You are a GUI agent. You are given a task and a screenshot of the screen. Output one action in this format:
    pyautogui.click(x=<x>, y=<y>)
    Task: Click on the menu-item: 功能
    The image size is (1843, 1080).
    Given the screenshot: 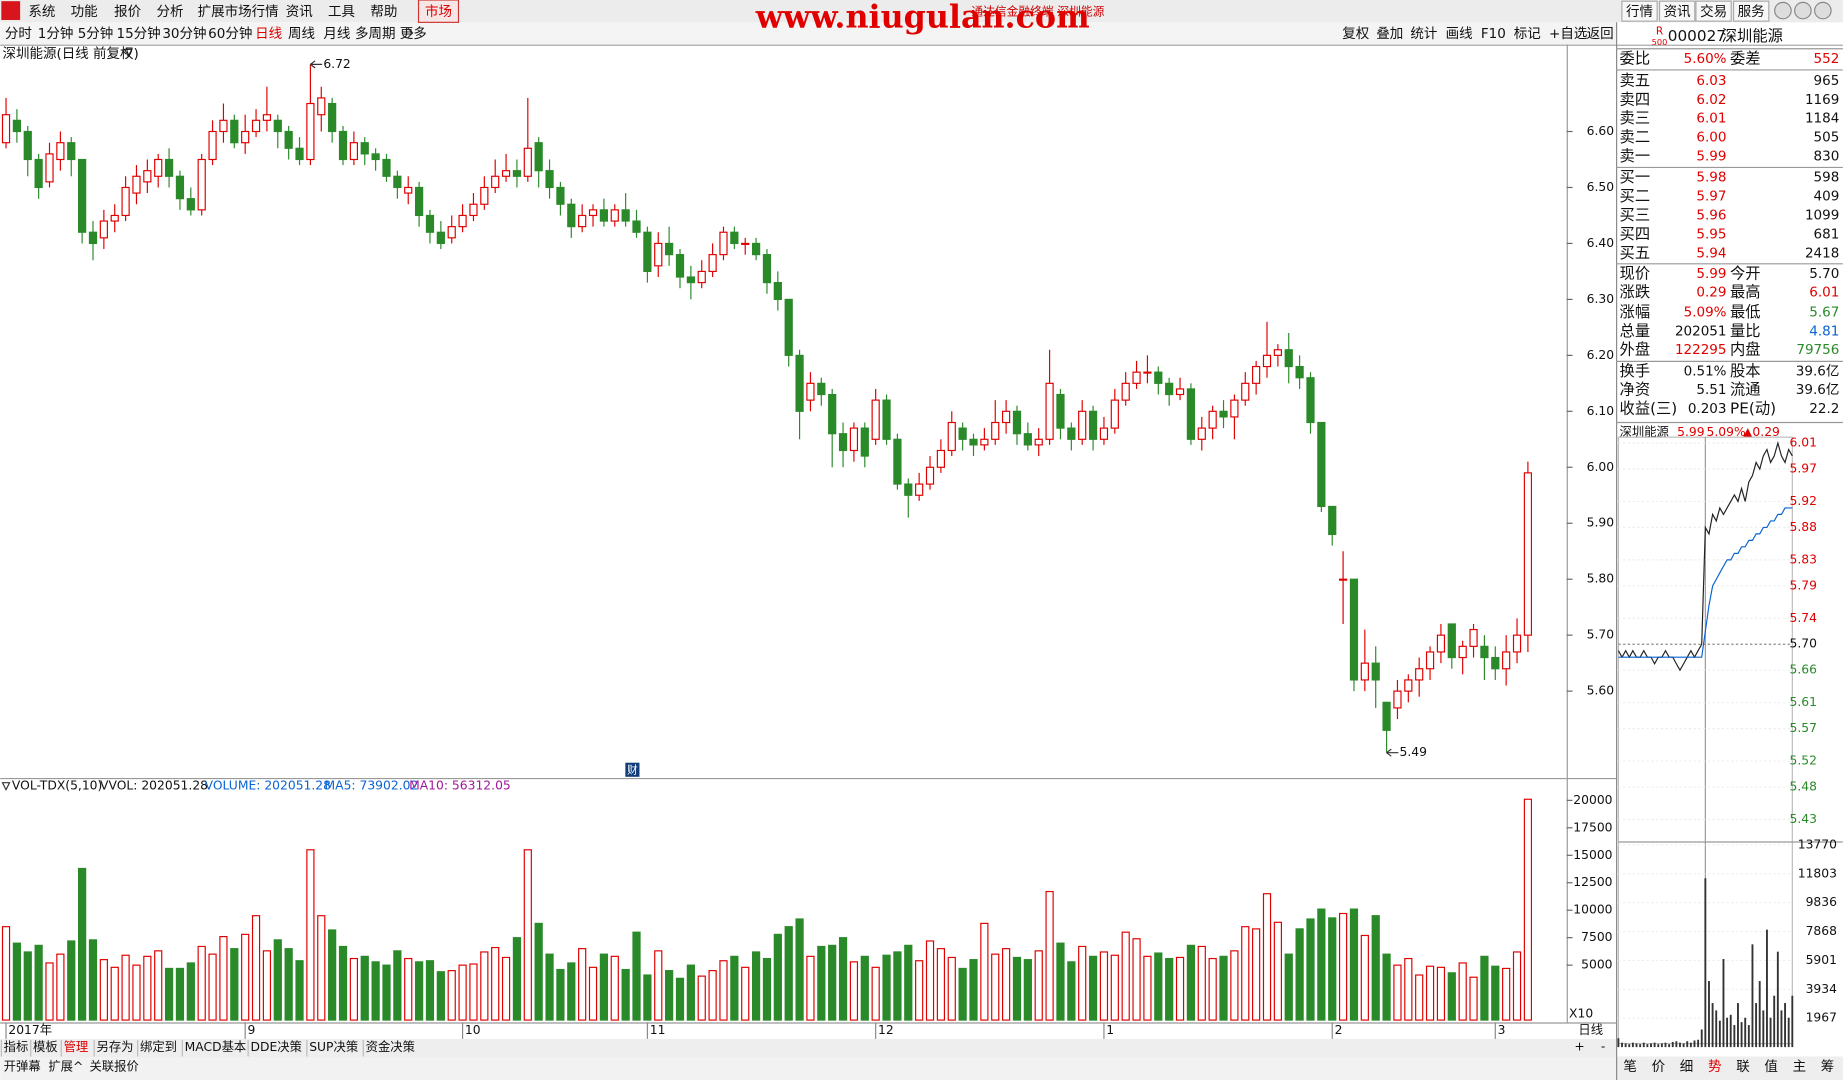 What is the action you would take?
    pyautogui.click(x=84, y=12)
    